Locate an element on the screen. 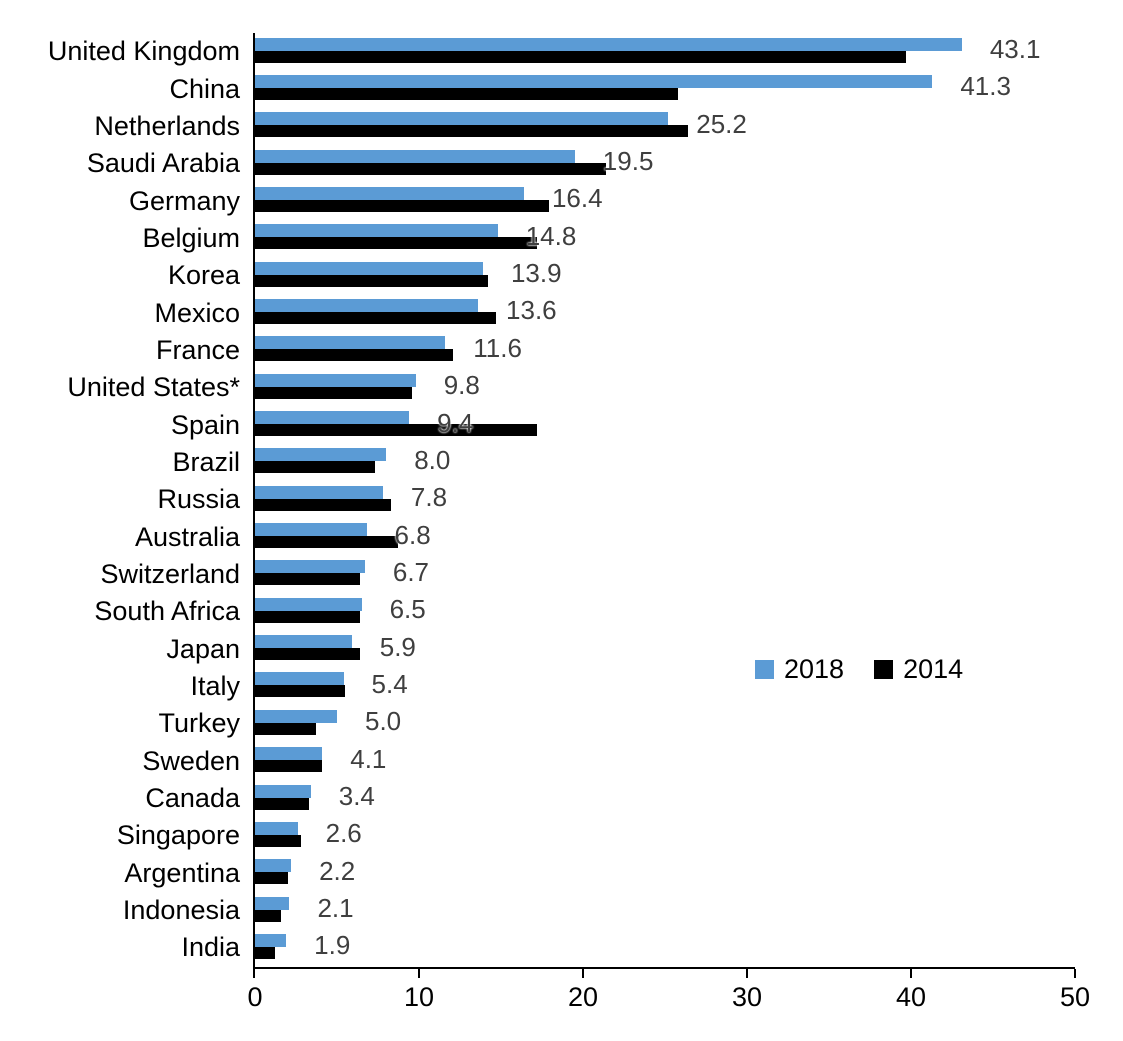 This screenshot has width=1123, height=1041. value-label: 43.1 is located at coordinates (1015, 49).